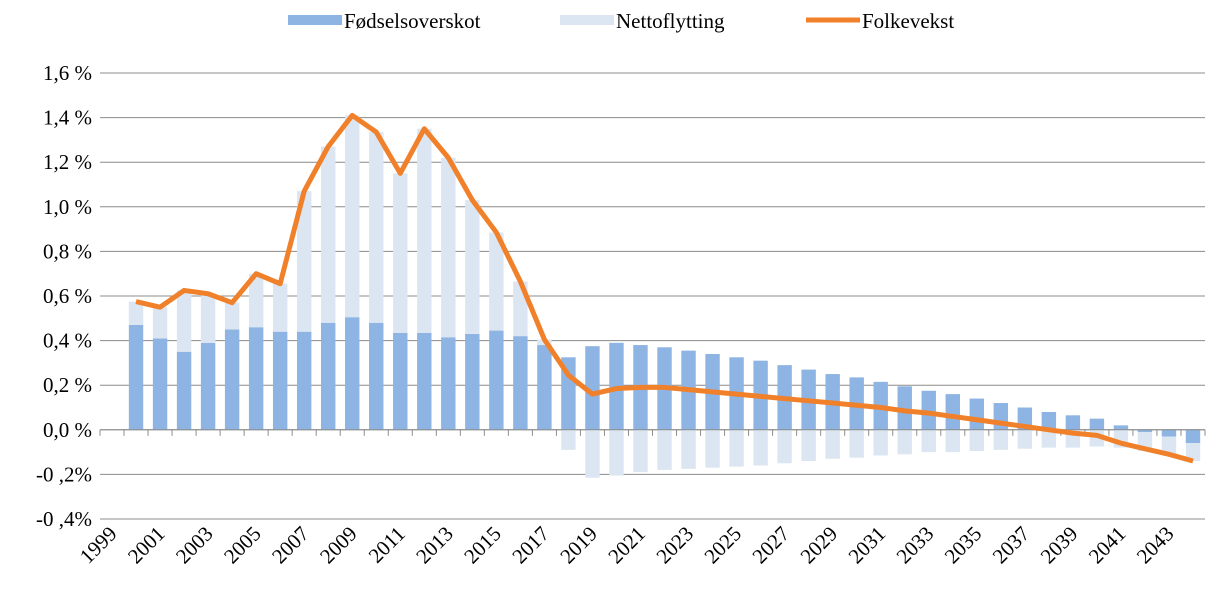 This screenshot has height=593, width=1206. I want to click on x-tick-label: 2009, so click(338, 545).